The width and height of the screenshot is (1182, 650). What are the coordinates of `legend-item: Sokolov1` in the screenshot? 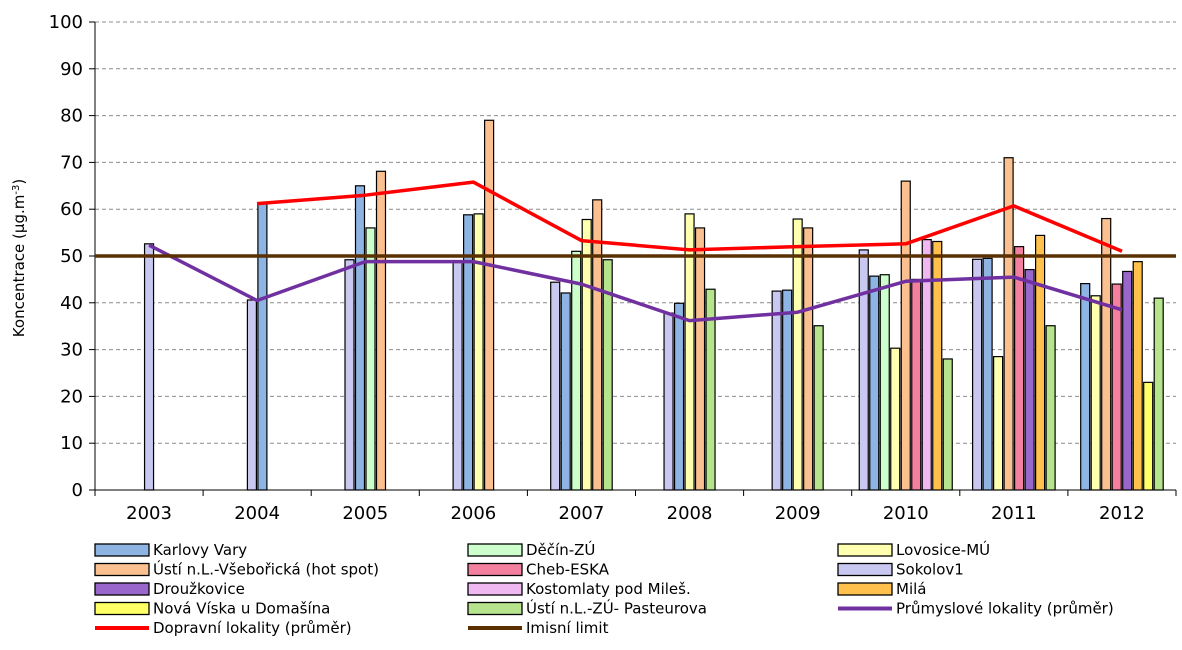 It's located at (900, 570).